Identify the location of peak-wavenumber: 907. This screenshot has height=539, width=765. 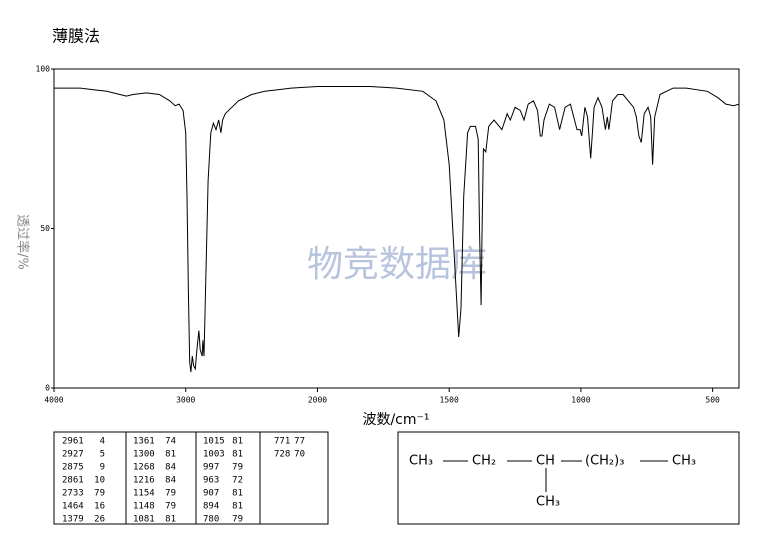
(211, 494).